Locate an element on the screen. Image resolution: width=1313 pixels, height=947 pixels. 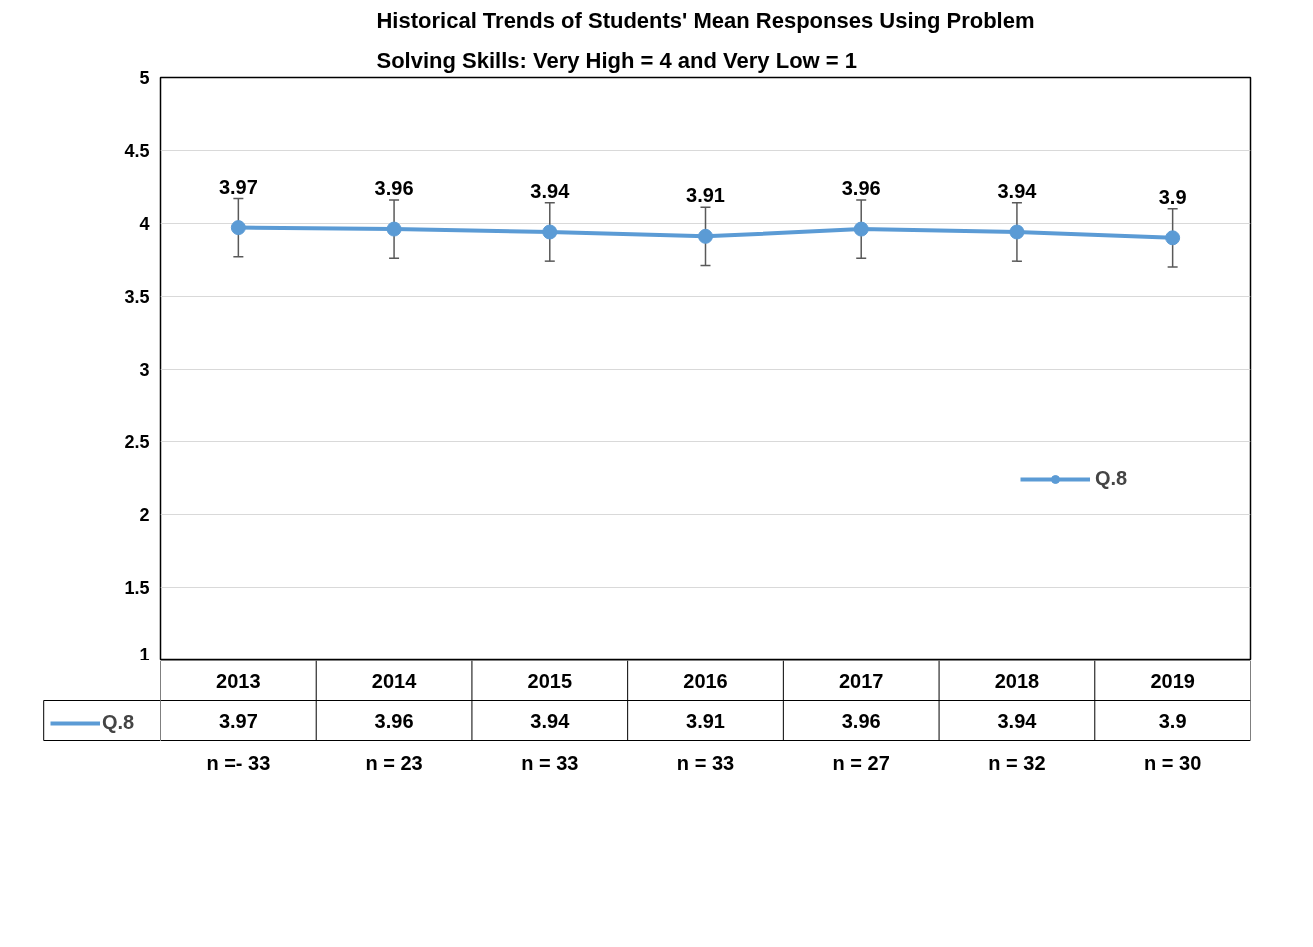
y-tick-label: 2.5 is located at coordinates (137, 442).